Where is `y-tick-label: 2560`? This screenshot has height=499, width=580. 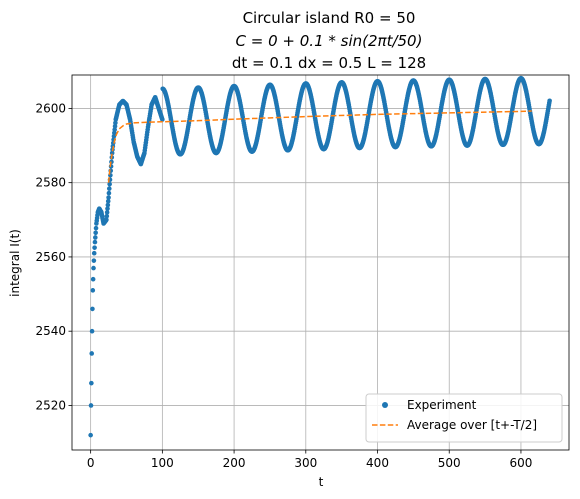 y-tick-label: 2560 is located at coordinates (50, 257).